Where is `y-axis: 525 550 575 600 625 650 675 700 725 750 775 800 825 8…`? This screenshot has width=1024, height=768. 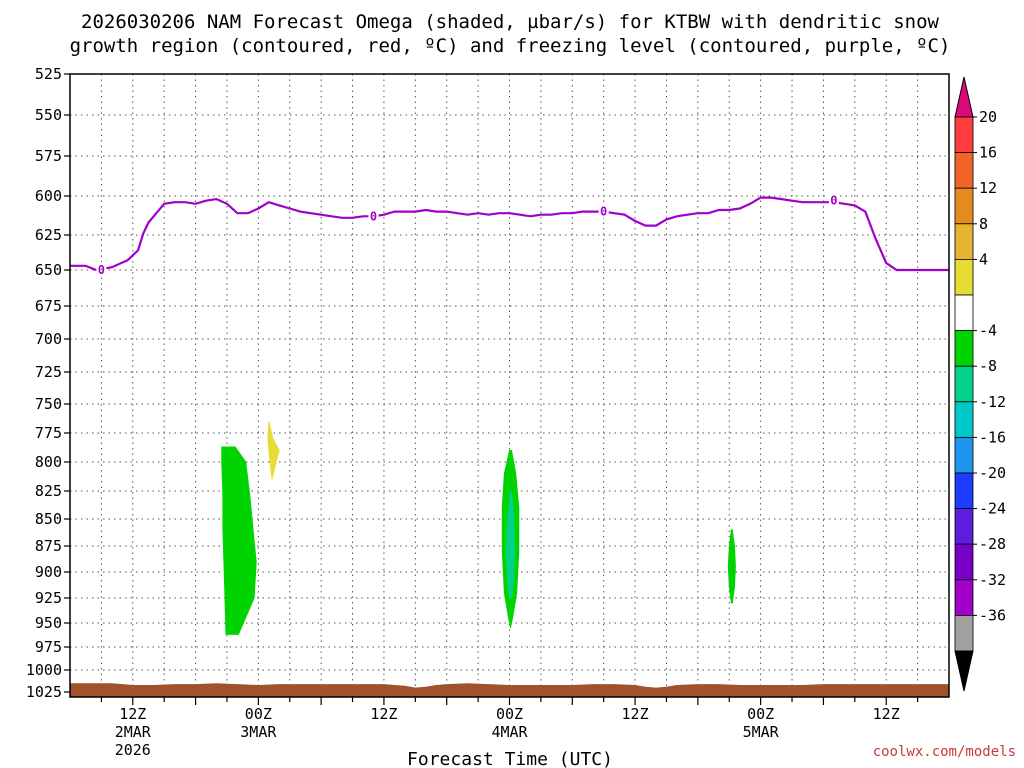
y-axis: 525 550 575 600 625 650 675 700 725 750 775 800 825 8… is located at coordinates (48, 383).